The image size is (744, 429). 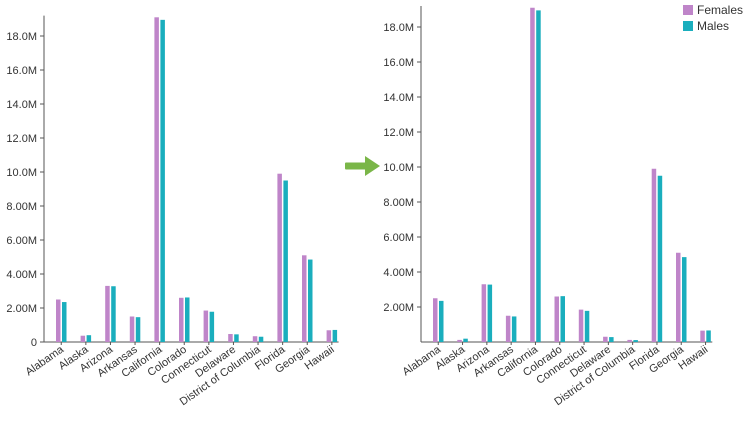 I want to click on legend-label-males: Males, so click(x=713, y=26).